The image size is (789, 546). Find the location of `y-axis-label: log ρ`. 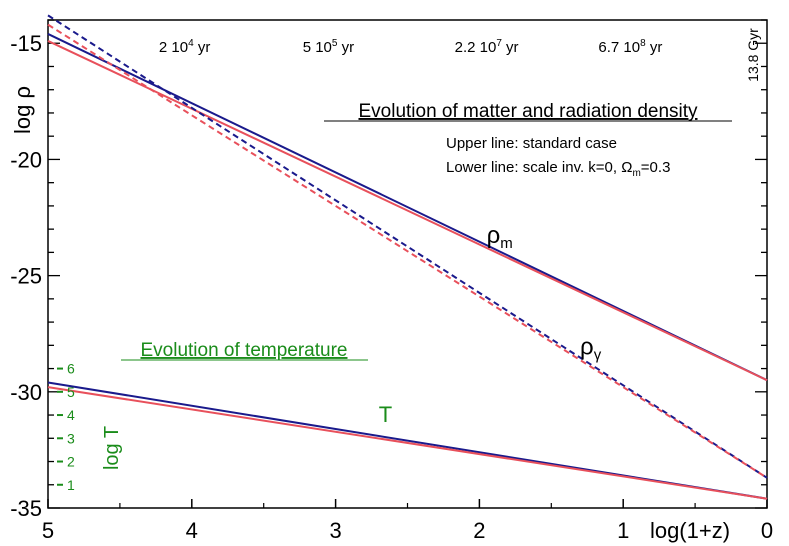

y-axis-label: log ρ is located at coordinates (22, 110).